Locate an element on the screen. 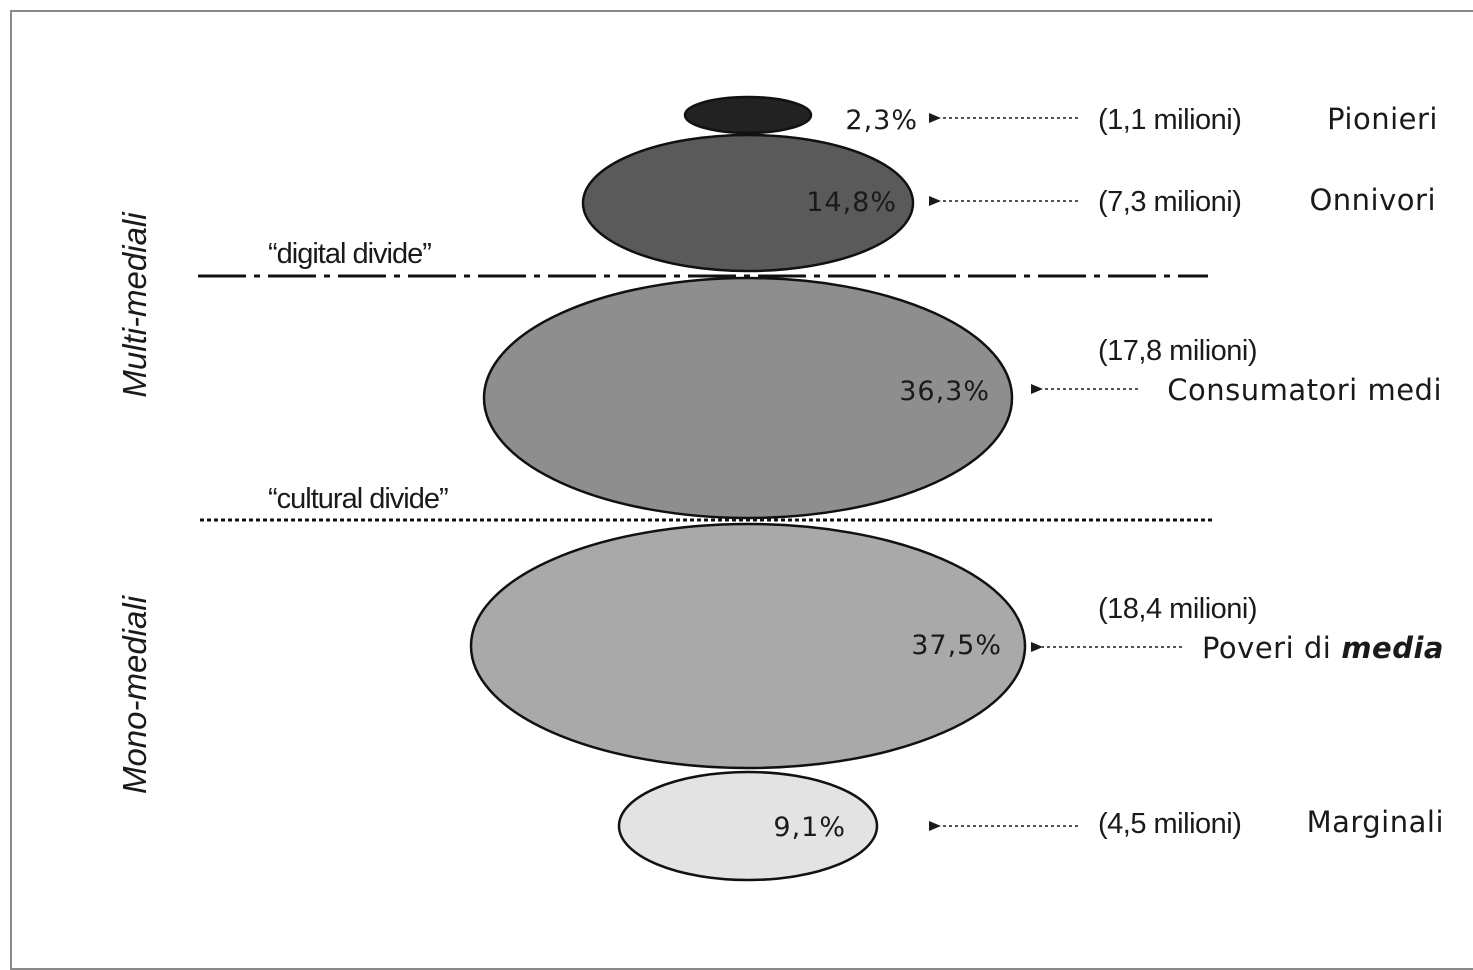 The image size is (1473, 970). ellipse-marginali is located at coordinates (748, 826).